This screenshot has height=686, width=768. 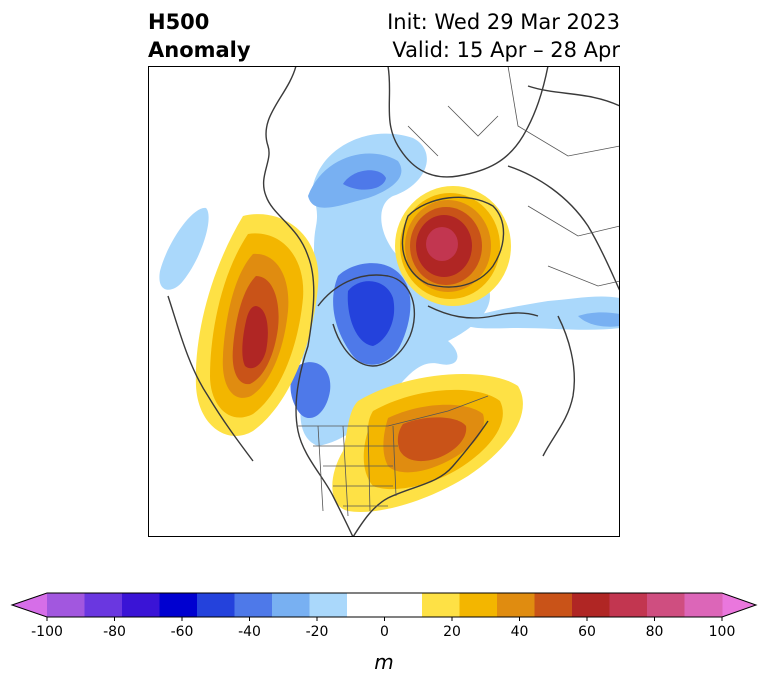 I want to click on colorbar-under-arrow, so click(x=29, y=605).